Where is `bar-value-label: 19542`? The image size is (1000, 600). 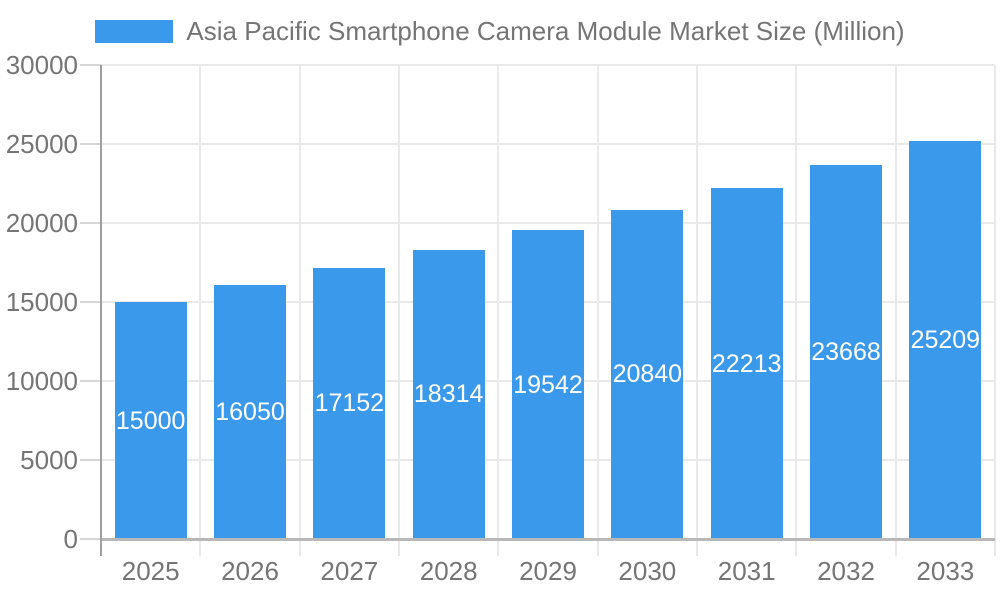
bar-value-label: 19542 is located at coordinates (548, 384).